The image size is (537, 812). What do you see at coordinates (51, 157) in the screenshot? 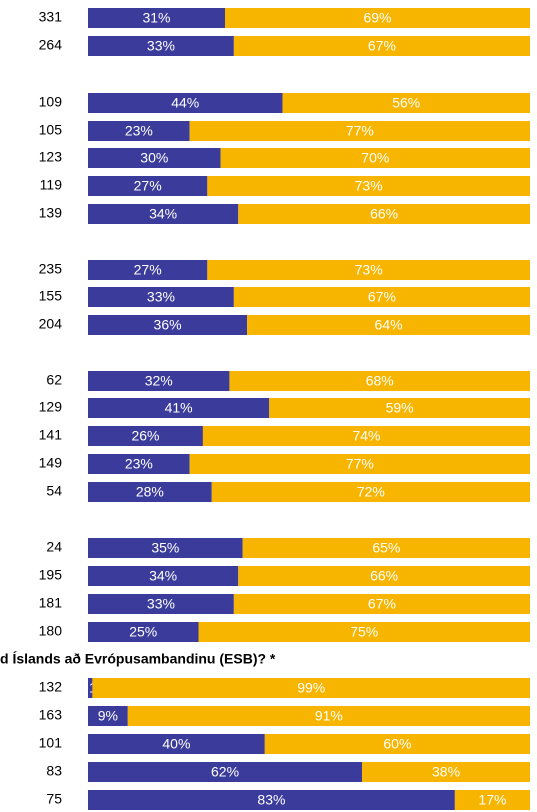
I see `row-count: 123` at bounding box center [51, 157].